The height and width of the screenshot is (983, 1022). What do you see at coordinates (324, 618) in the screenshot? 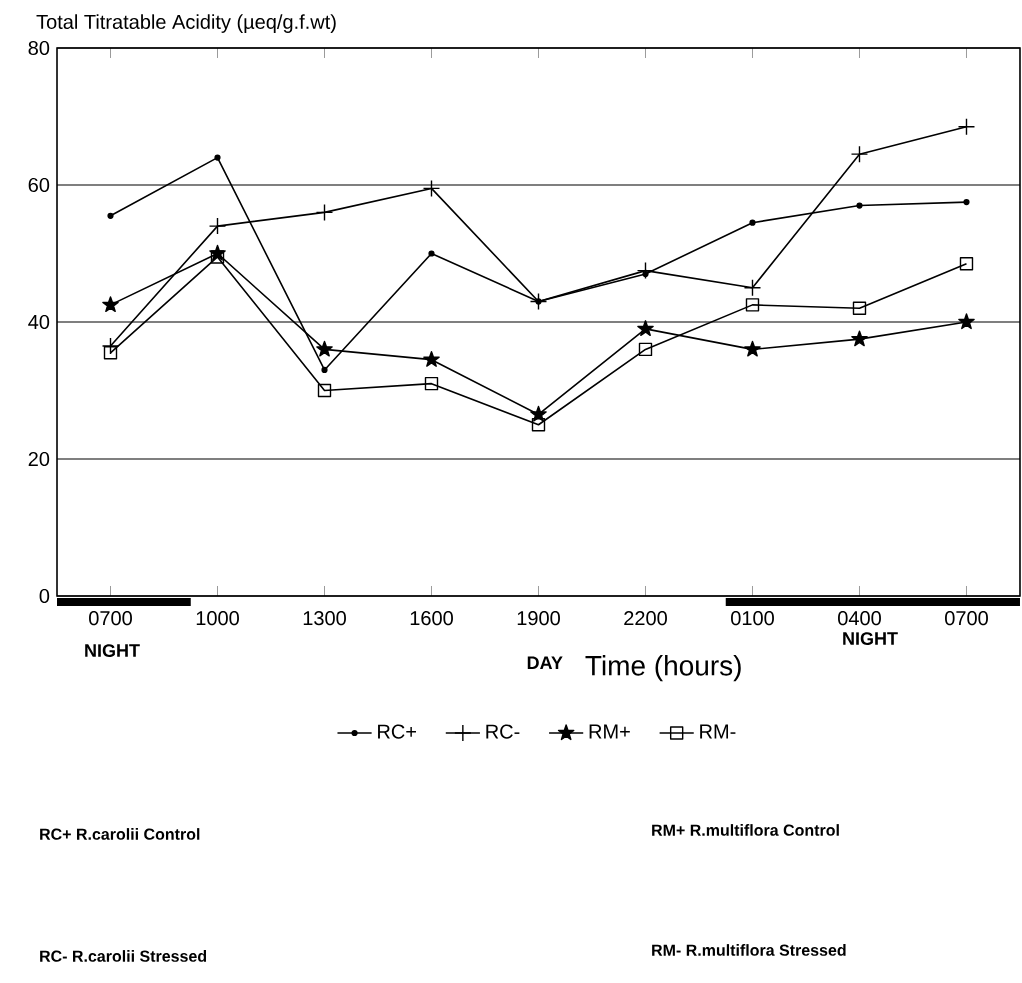
I see `x-tick-label: 1300` at bounding box center [324, 618].